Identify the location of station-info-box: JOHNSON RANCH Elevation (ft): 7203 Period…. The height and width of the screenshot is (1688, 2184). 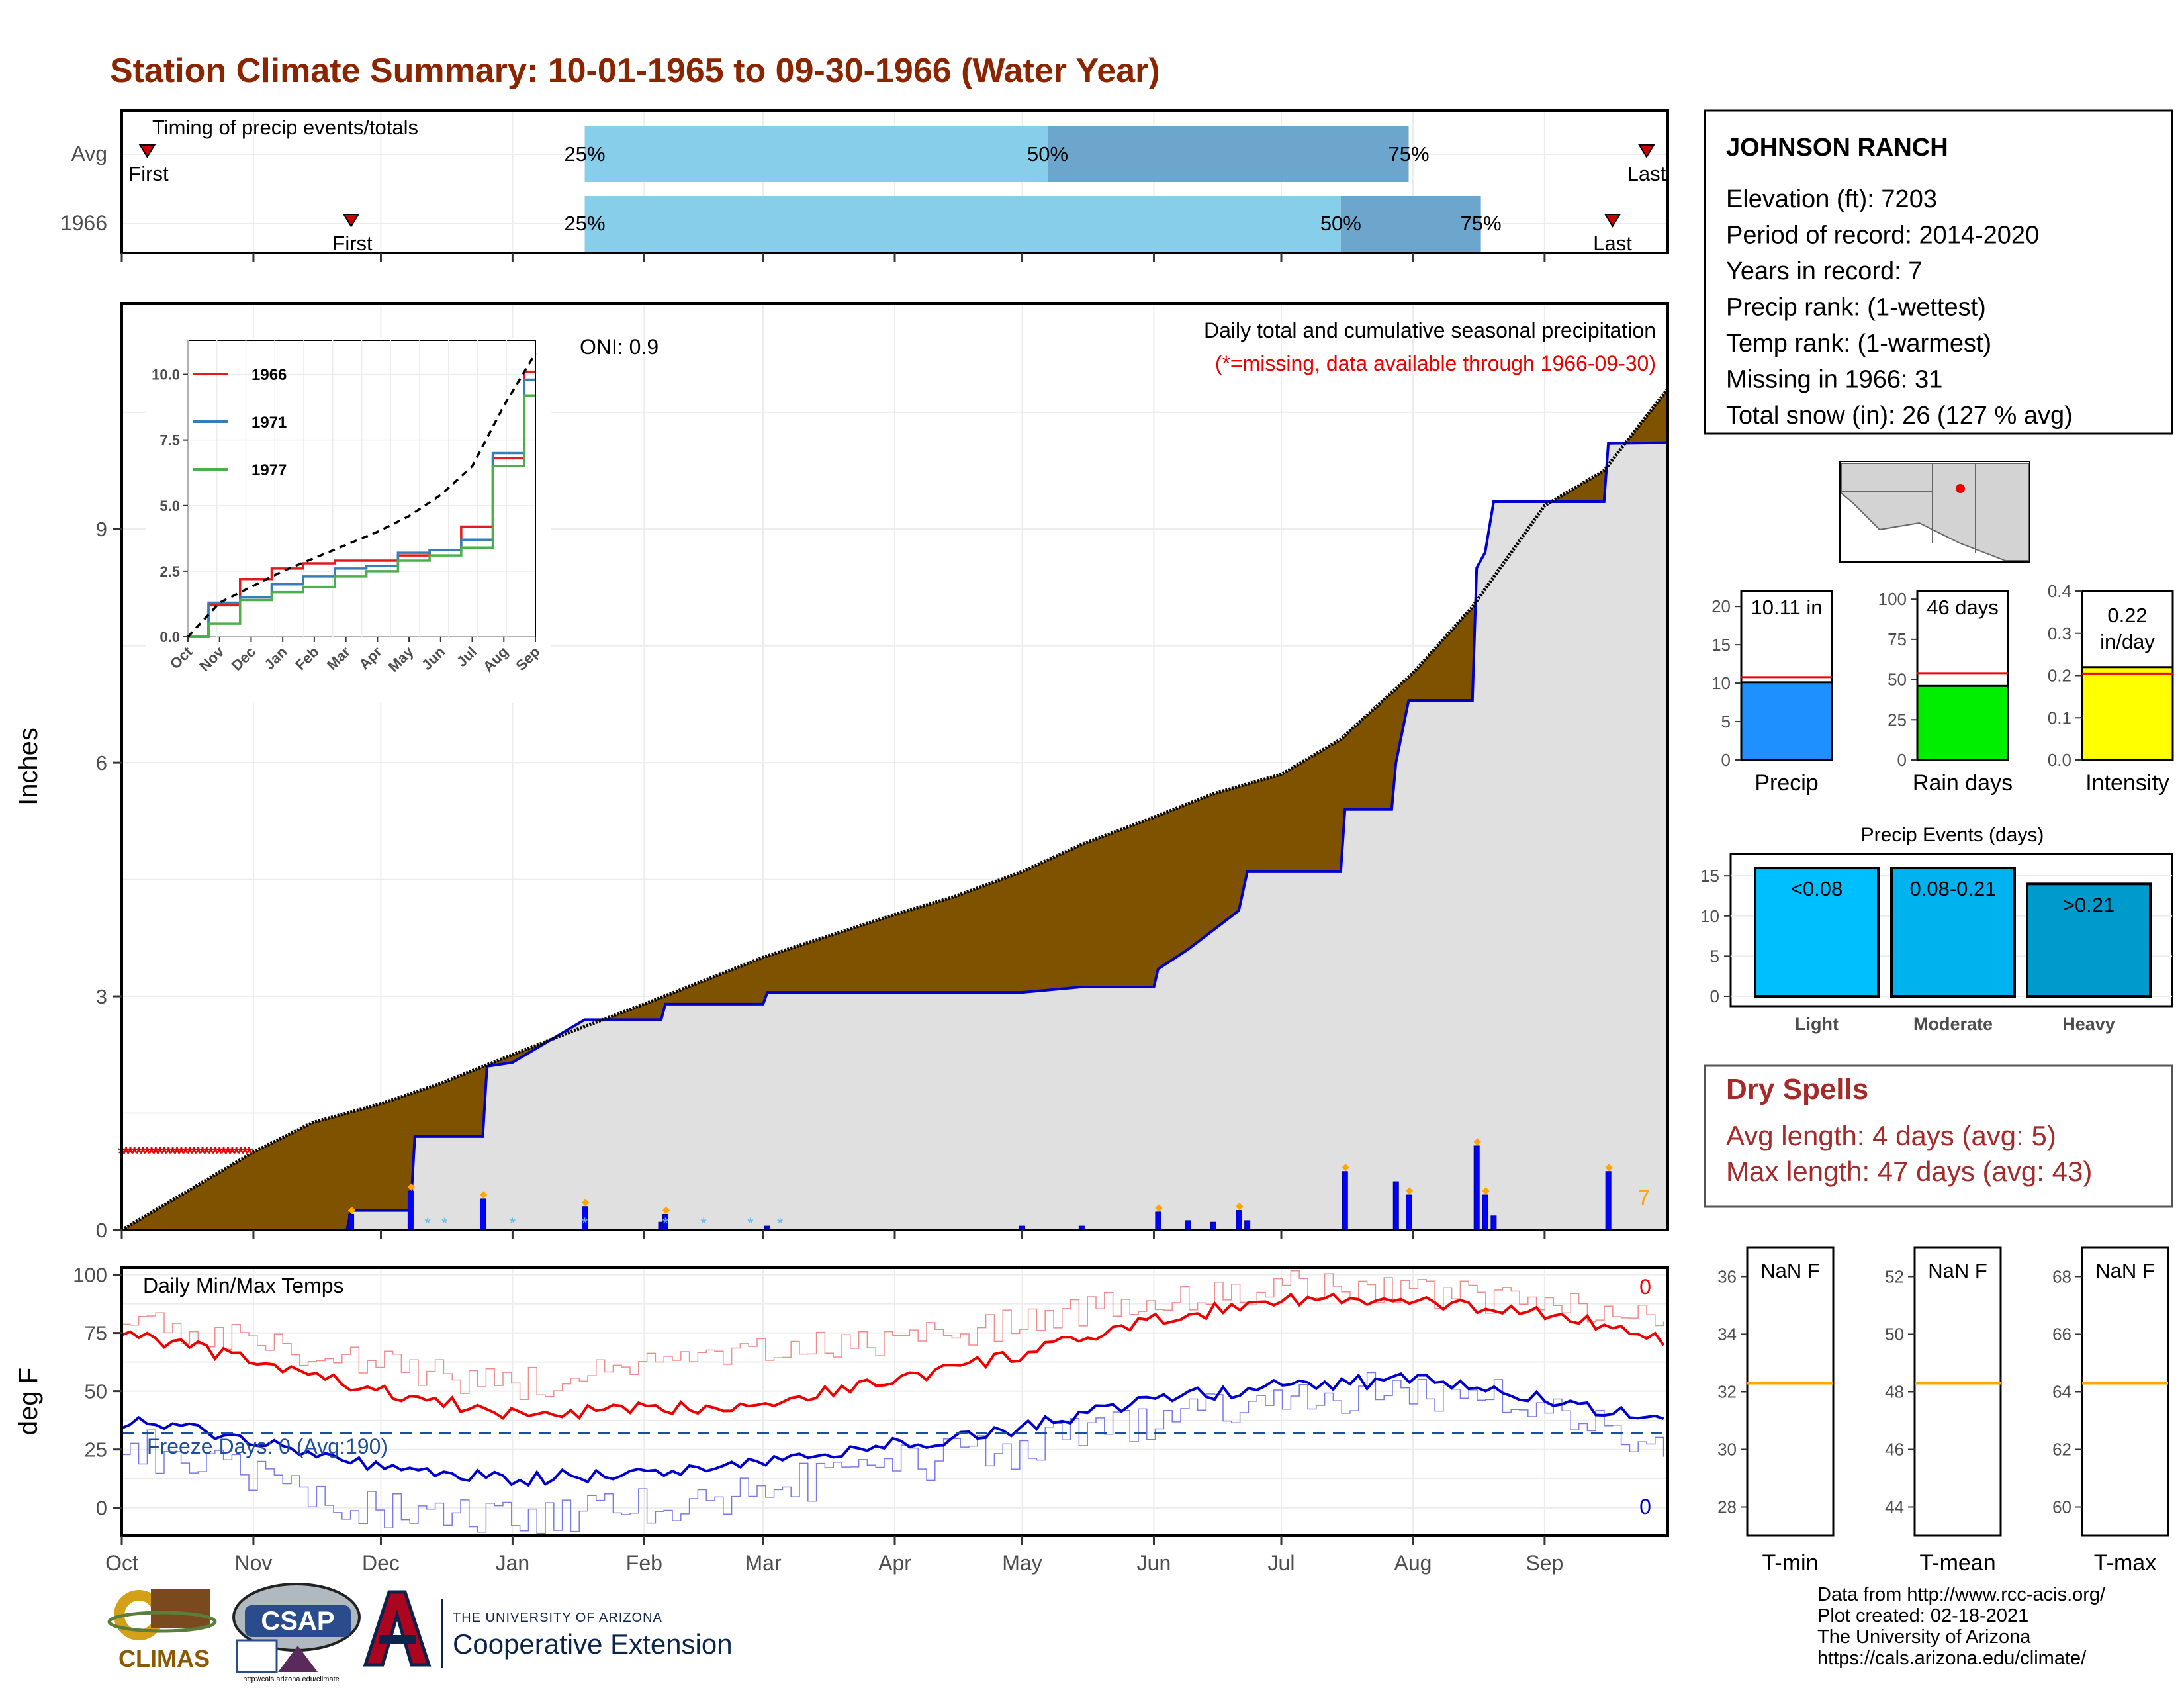
(1939, 272).